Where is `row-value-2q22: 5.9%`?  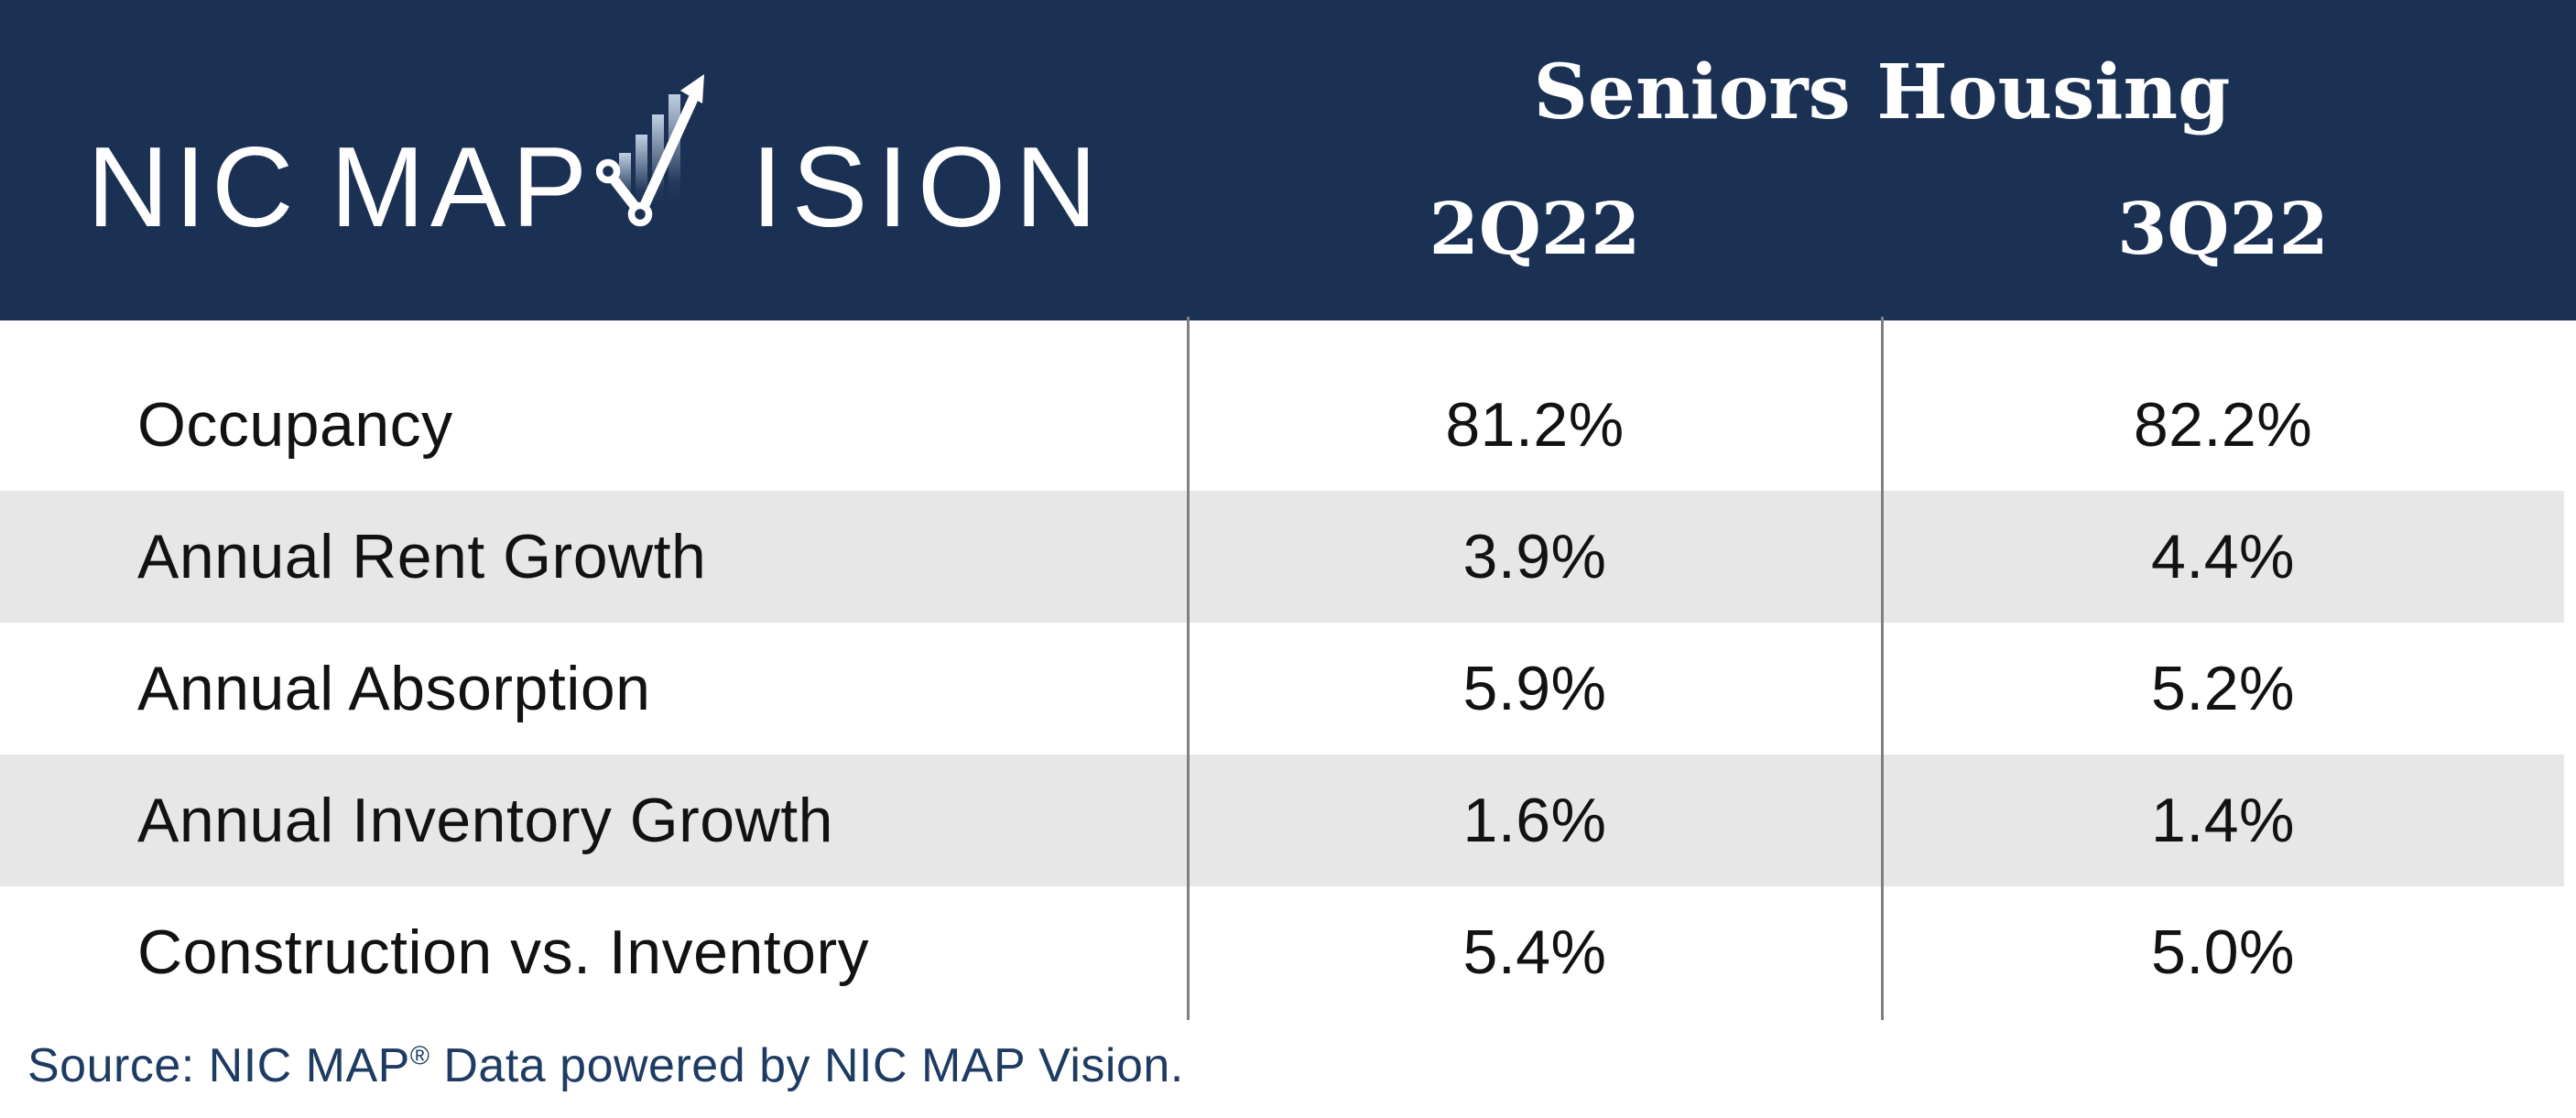 row-value-2q22: 5.9% is located at coordinates (1534, 689).